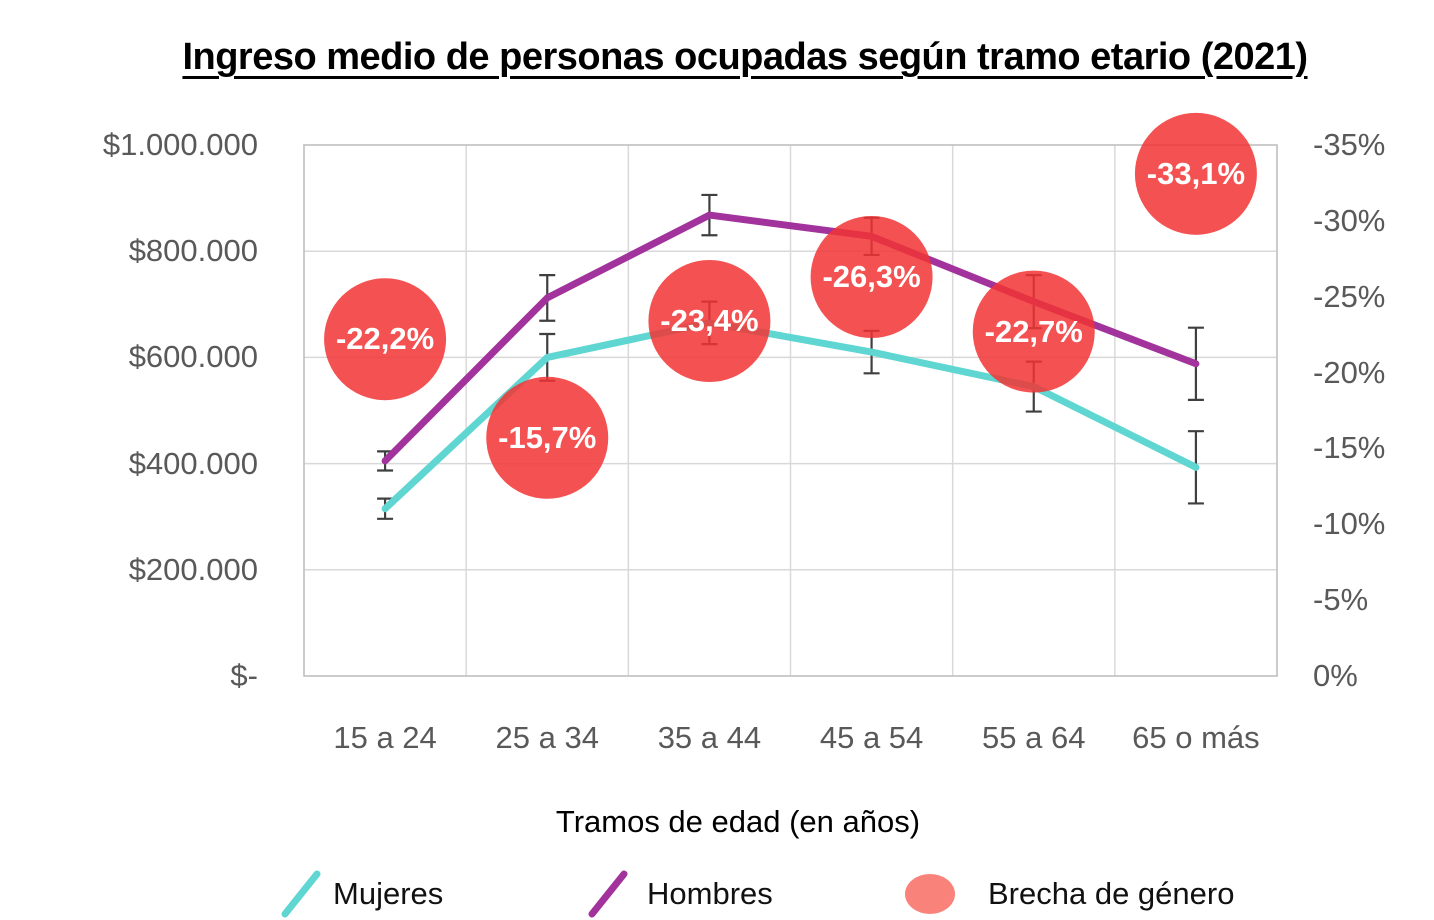  Describe the element at coordinates (244, 675) in the screenshot. I see `y-left-tick: $-` at that location.